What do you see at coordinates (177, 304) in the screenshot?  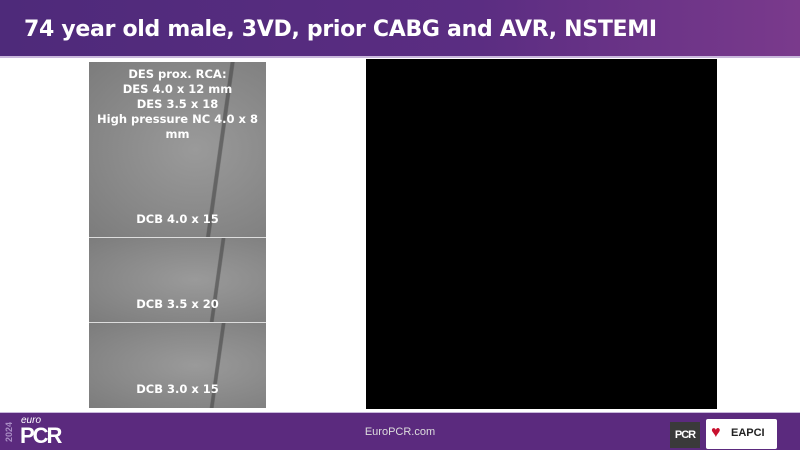 I see `annotation-dcb-2: DCB 3.5 x 20` at bounding box center [177, 304].